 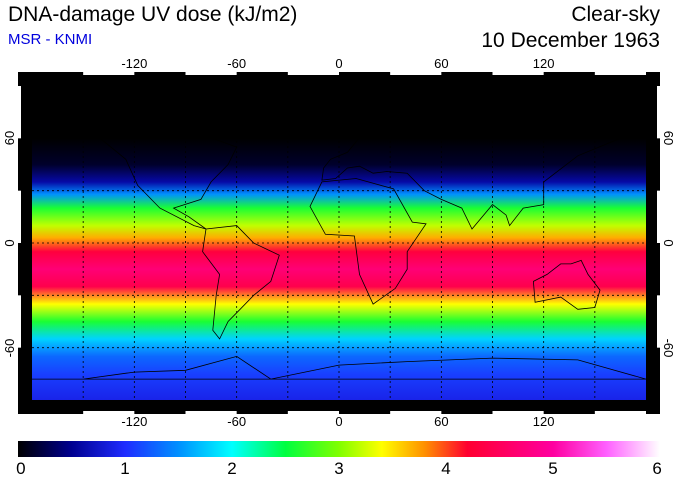 I want to click on longitude-label-bottom: 120, so click(x=543, y=421).